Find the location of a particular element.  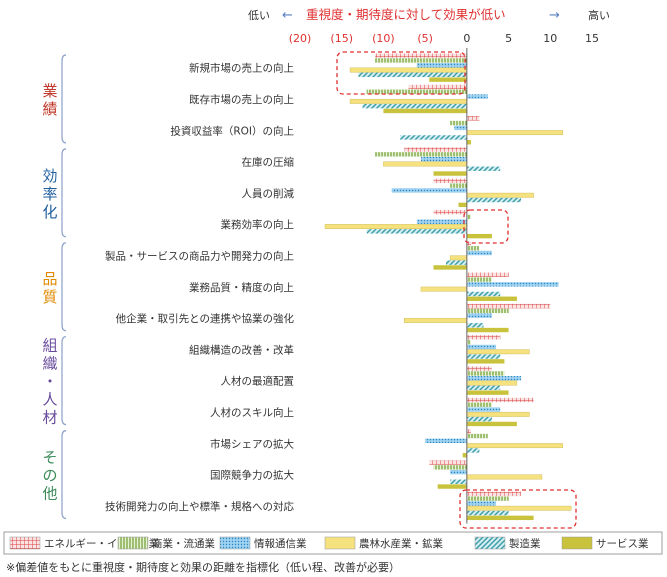

category-label: 在庫の圧縮 is located at coordinates (268, 162).